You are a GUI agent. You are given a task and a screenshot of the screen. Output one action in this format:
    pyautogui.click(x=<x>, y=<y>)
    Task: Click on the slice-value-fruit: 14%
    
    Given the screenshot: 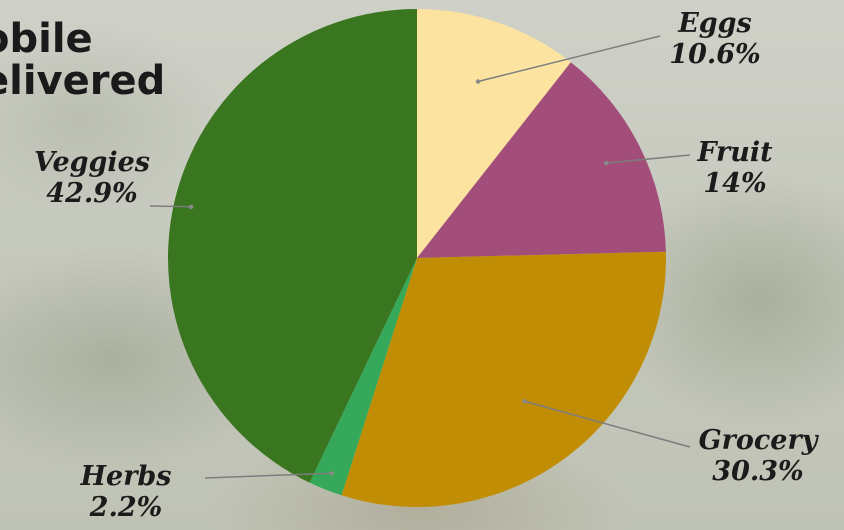 What is the action you would take?
    pyautogui.click(x=734, y=183)
    